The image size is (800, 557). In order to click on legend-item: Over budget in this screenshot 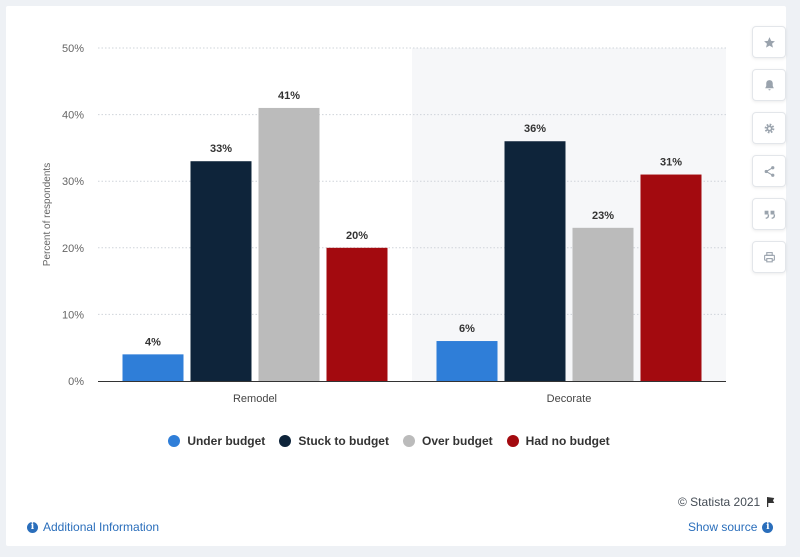, I will do `click(447, 441)`.